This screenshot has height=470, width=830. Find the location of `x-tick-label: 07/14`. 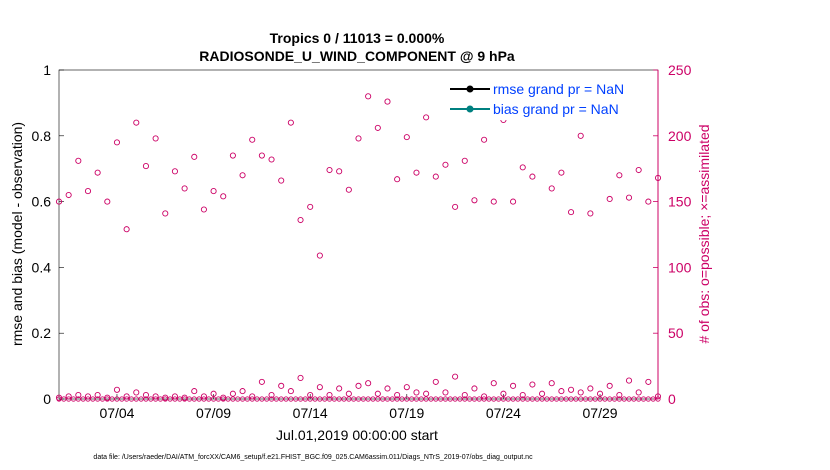

x-tick-label: 07/14 is located at coordinates (310, 413).